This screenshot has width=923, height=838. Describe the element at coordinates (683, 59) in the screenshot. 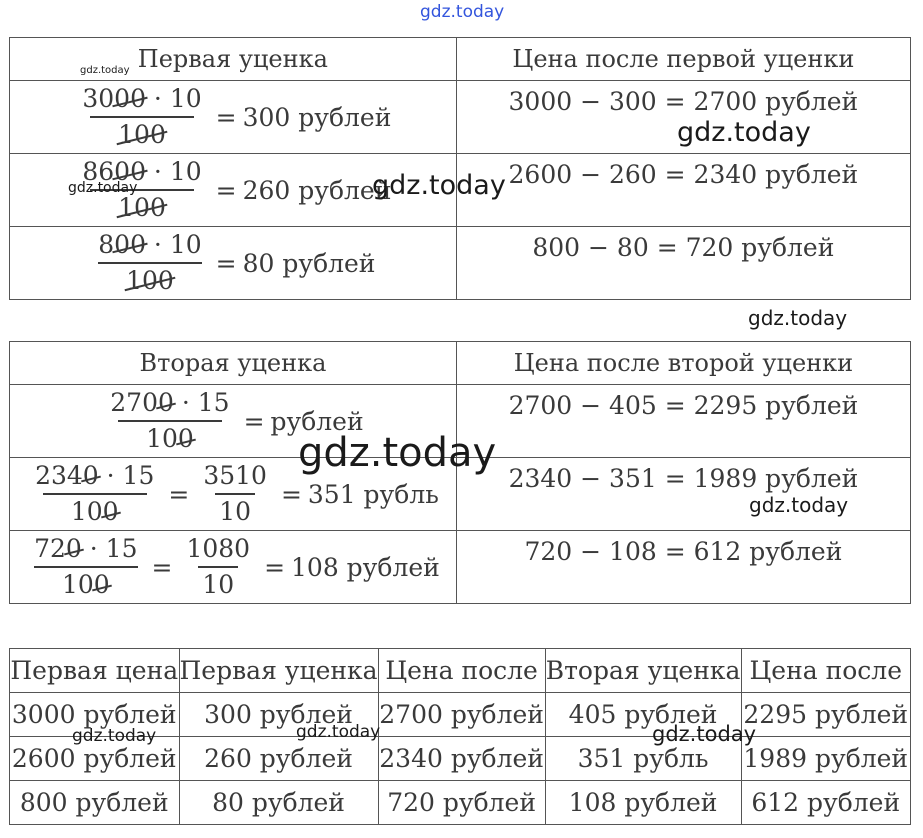

I see `header-price-after-first: Цена после первой уценки` at that location.